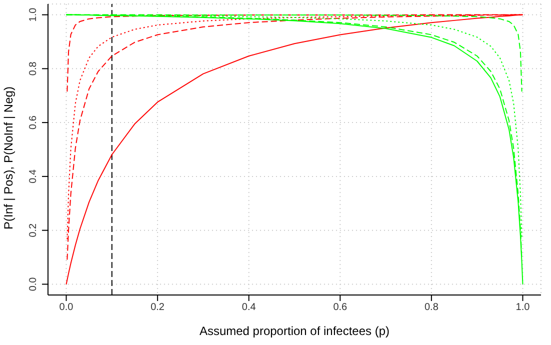 The image size is (551, 345). What do you see at coordinates (340, 308) in the screenshot?
I see `x-tick-label: 0.6` at bounding box center [340, 308].